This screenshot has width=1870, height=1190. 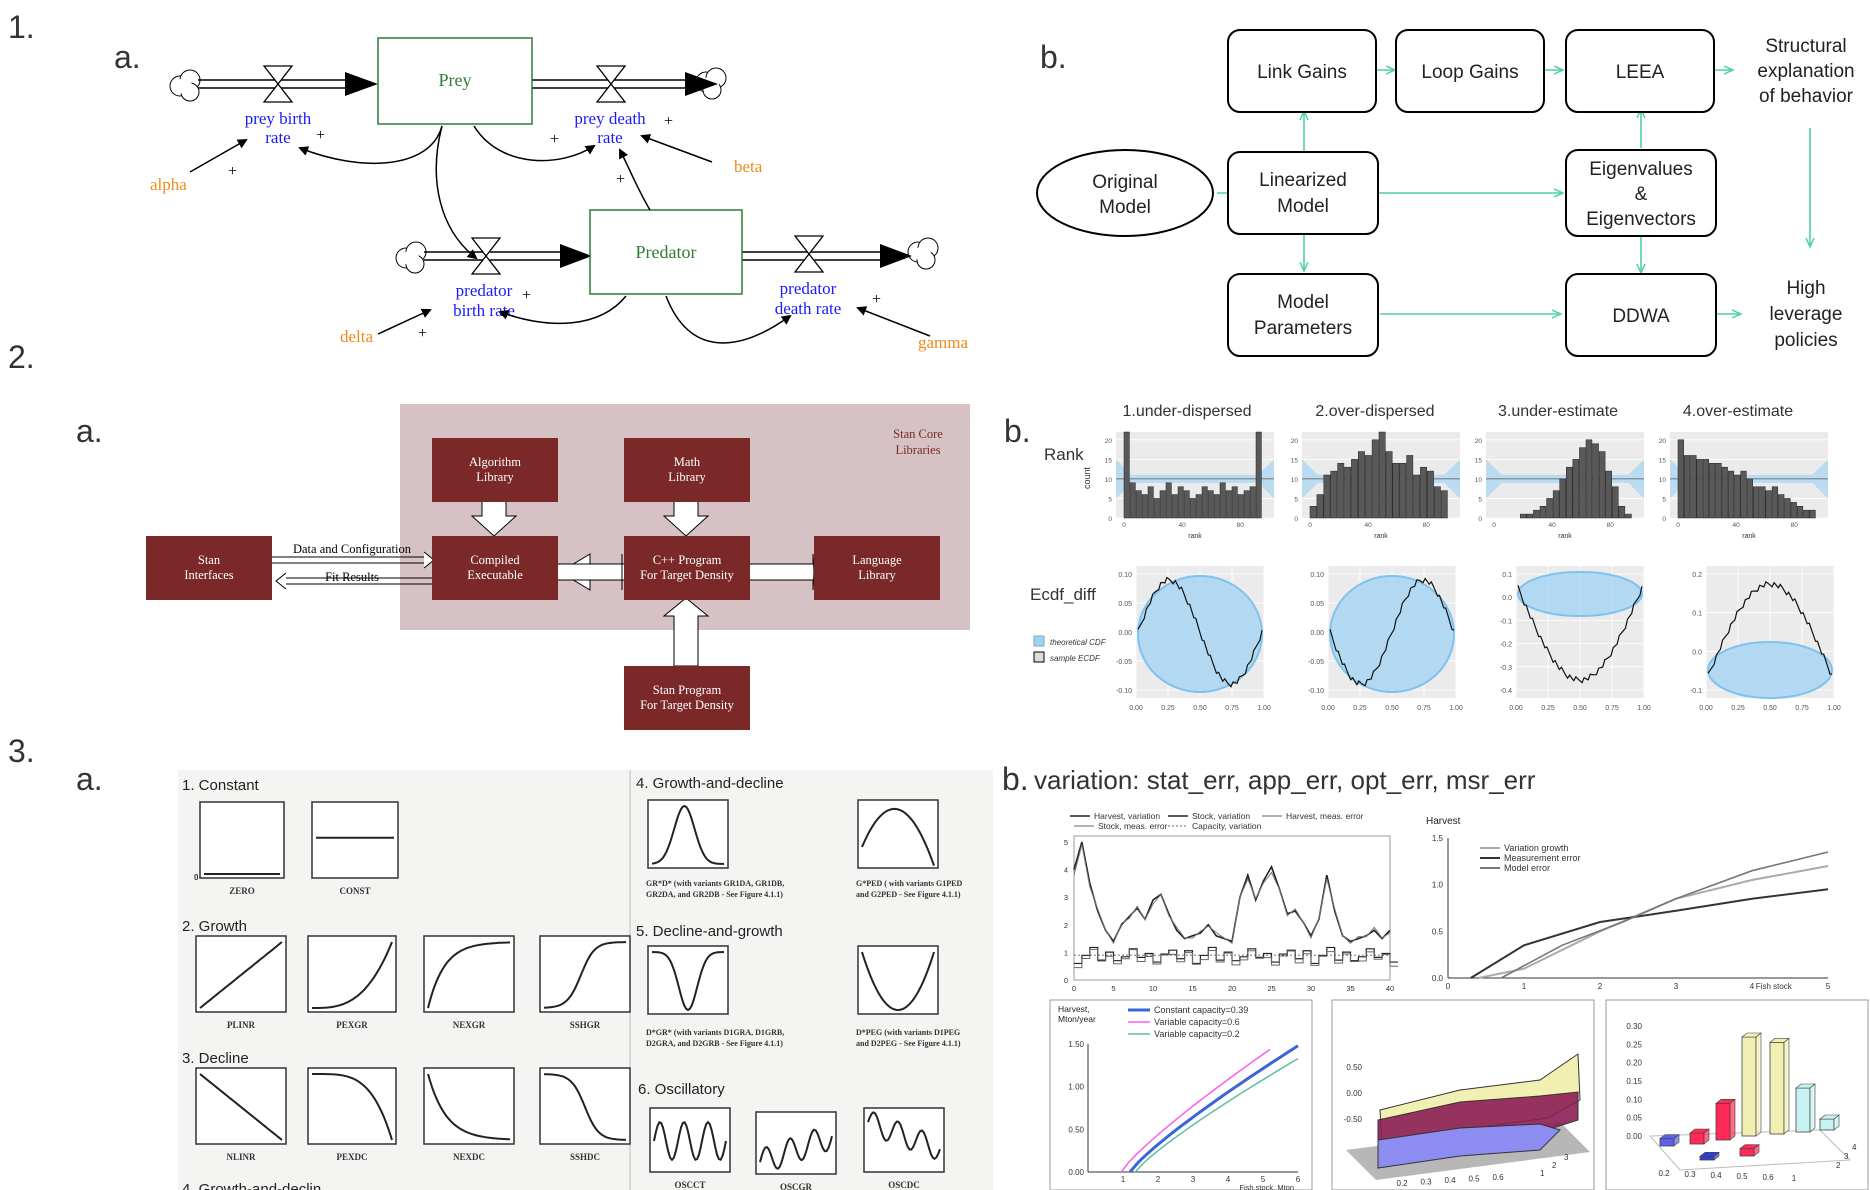 I want to click on br-ytick: 0.25, so click(x=1634, y=1044).